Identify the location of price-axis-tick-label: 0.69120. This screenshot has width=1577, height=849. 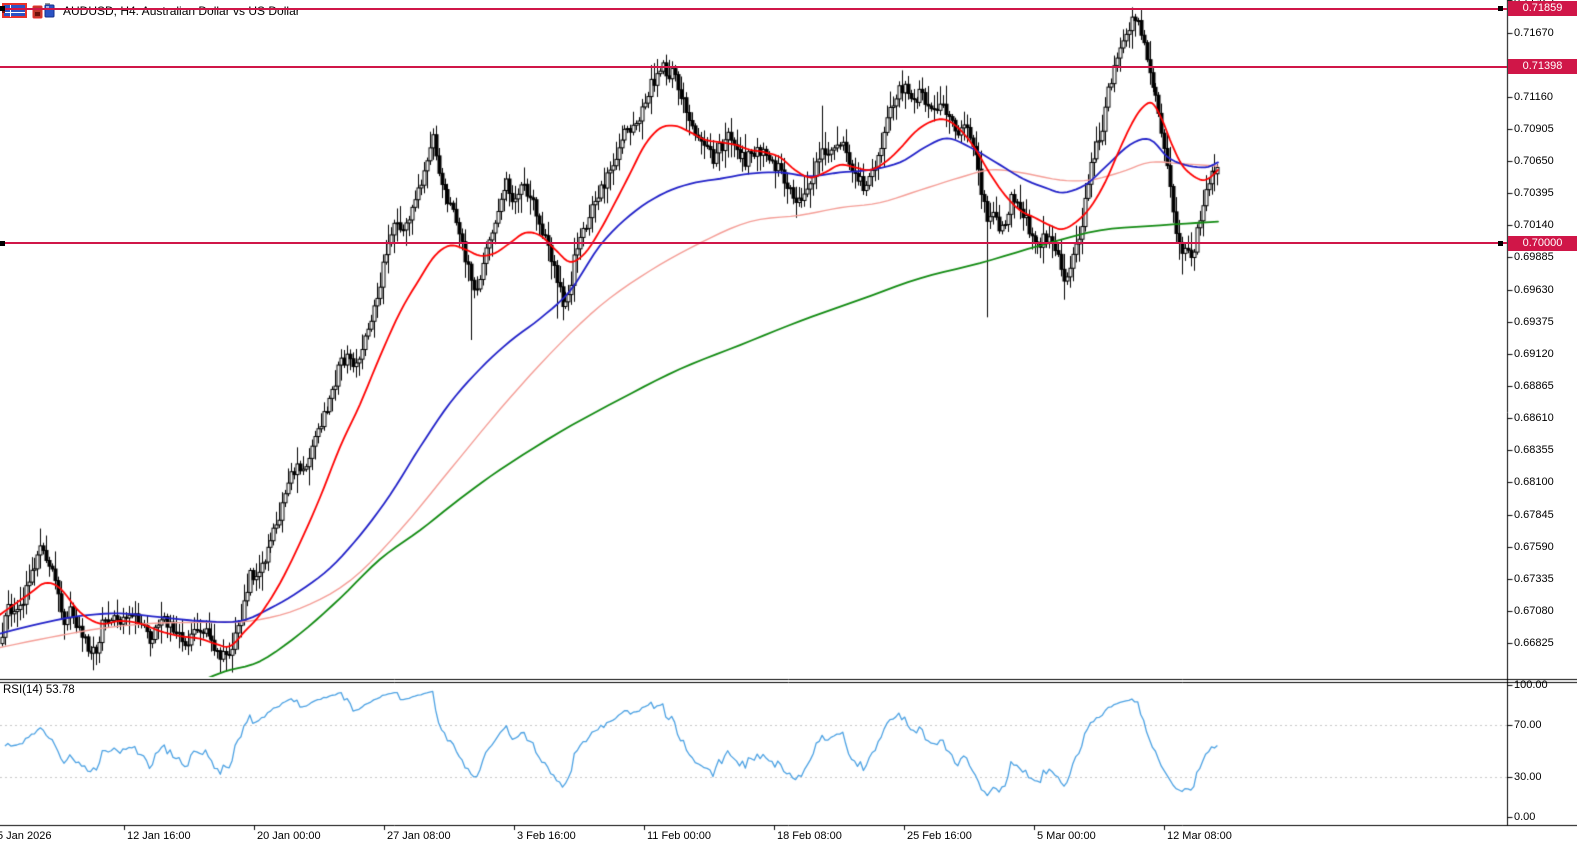
(1534, 353).